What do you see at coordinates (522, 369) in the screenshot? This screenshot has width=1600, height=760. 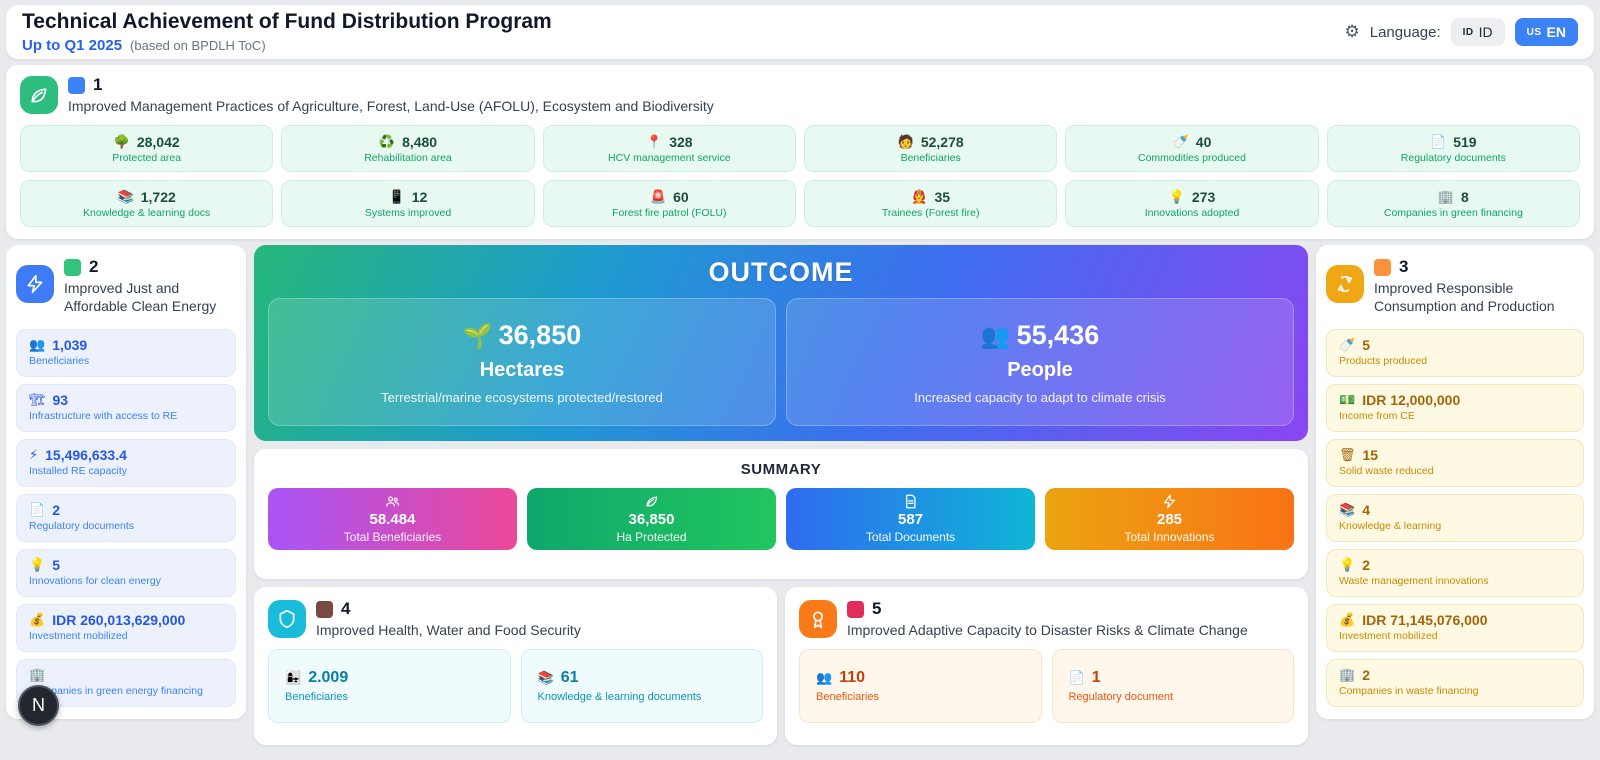 I see `outcome-unit: Hectares` at bounding box center [522, 369].